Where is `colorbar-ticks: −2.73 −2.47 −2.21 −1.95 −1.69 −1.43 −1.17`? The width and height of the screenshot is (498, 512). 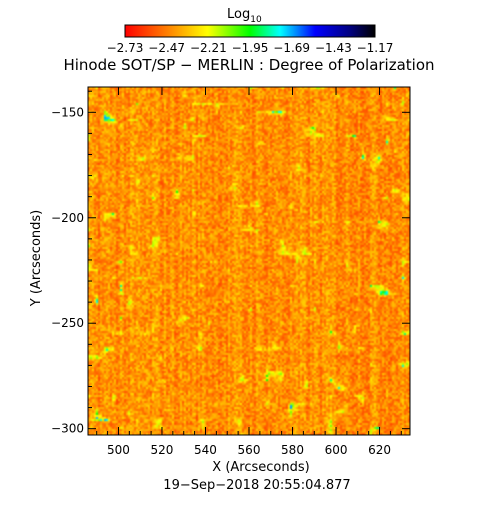
colorbar-ticks: −2.73 −2.47 −2.21 −1.95 −1.69 −1.43 −1.17 is located at coordinates (250, 48).